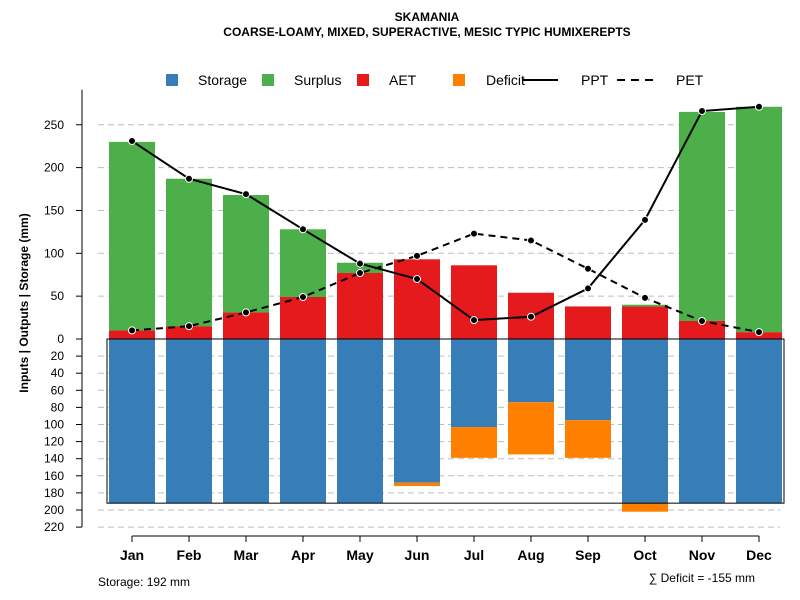 The image size is (800, 600). I want to click on storage-bar-may, so click(360, 421).